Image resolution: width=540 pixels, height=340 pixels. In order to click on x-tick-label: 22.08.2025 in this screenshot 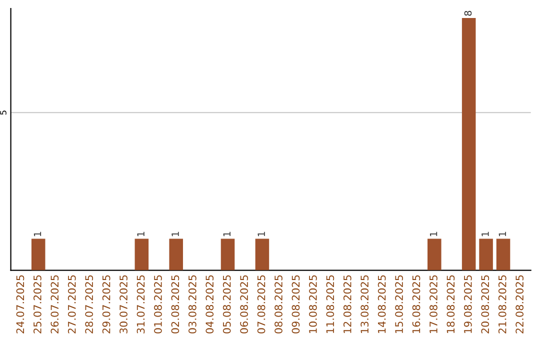, I will do `click(520, 304)`.